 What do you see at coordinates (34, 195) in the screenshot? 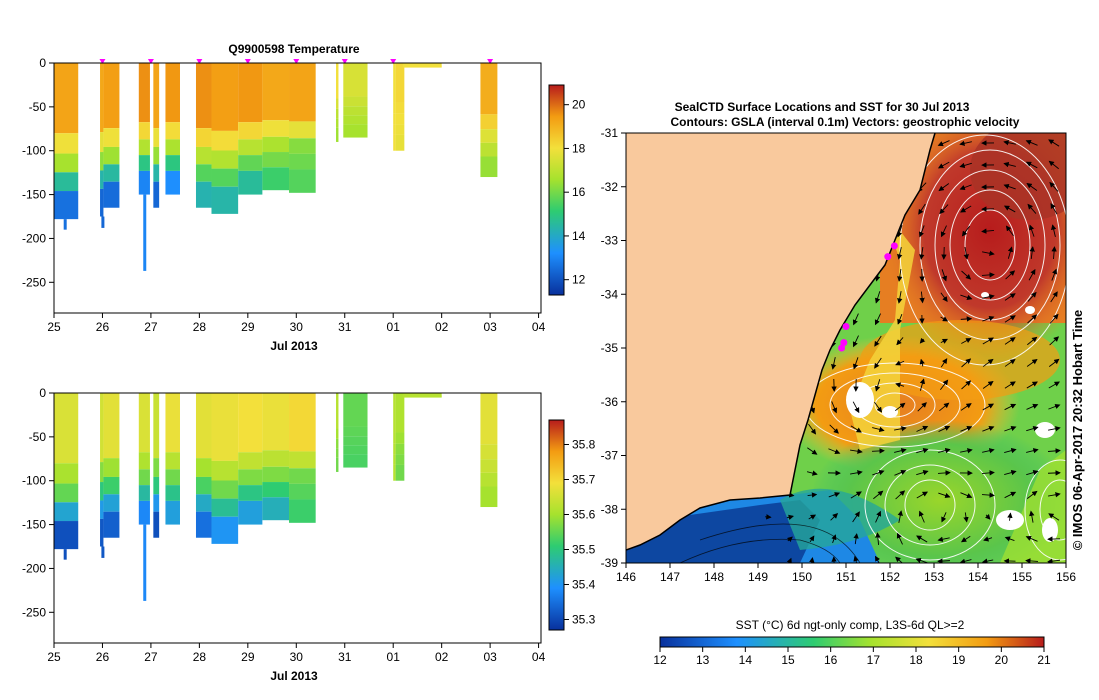
I see `y-tick-label: -150` at bounding box center [34, 195].